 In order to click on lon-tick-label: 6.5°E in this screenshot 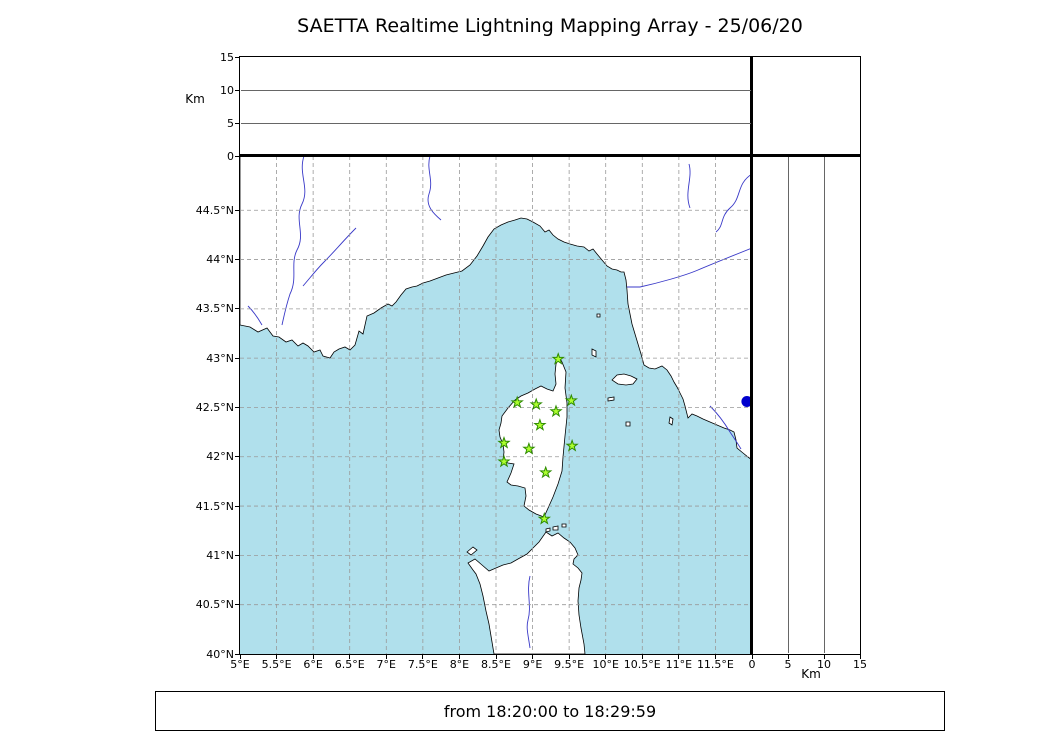, I will do `click(349, 664)`.